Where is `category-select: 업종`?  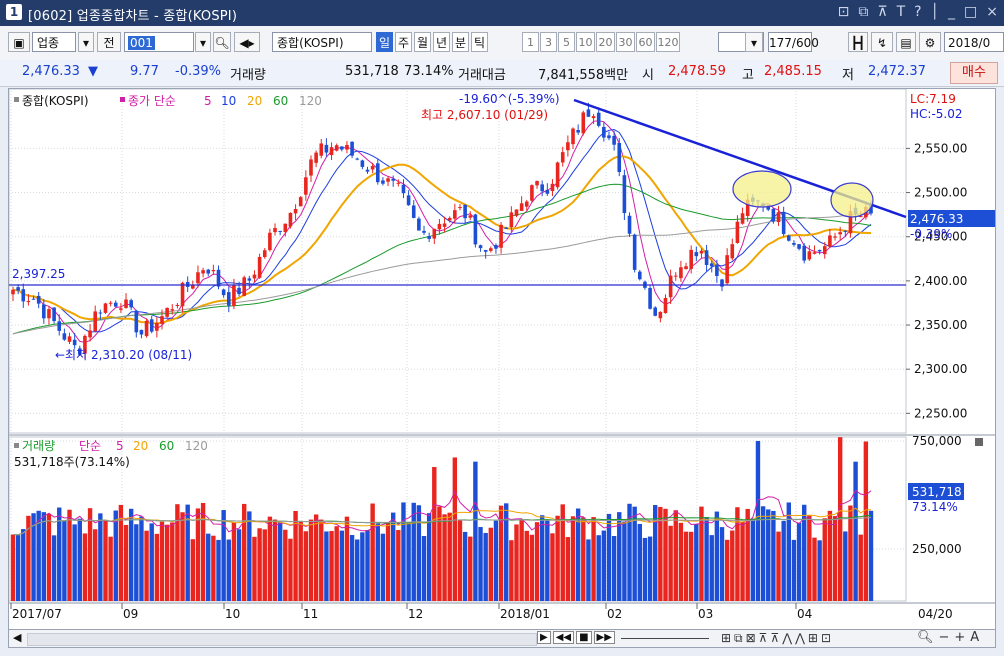 category-select: 업종 is located at coordinates (54, 42).